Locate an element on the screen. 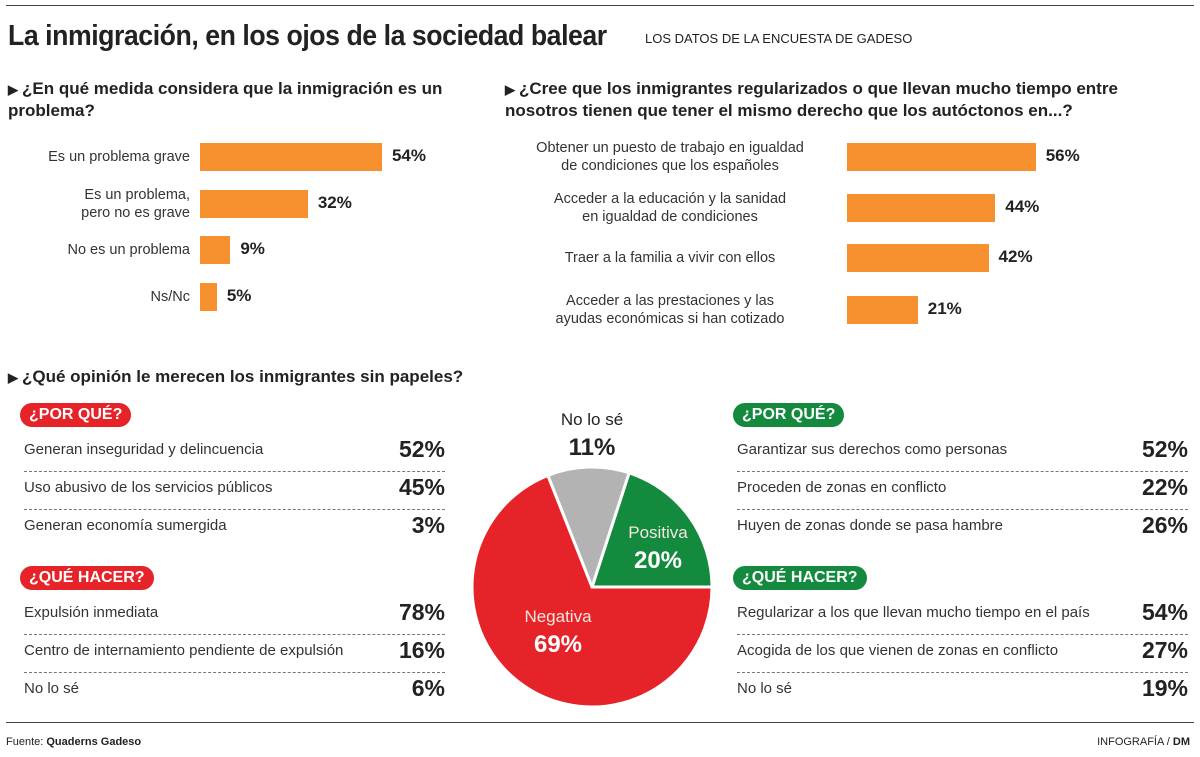  bar-value: 44% is located at coordinates (1022, 206).